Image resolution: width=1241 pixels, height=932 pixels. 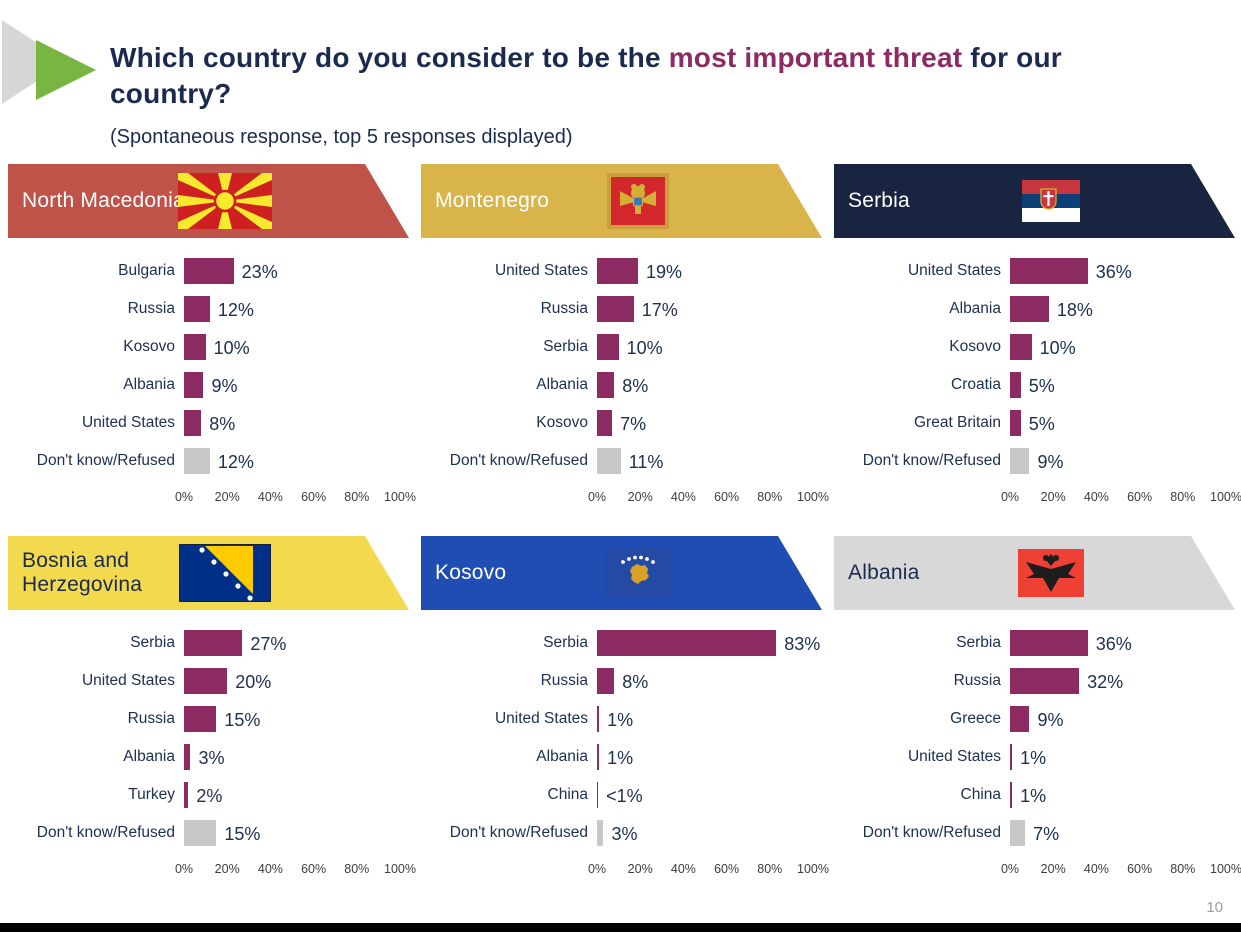 I want to click on value-label: 19%, so click(x=664, y=271).